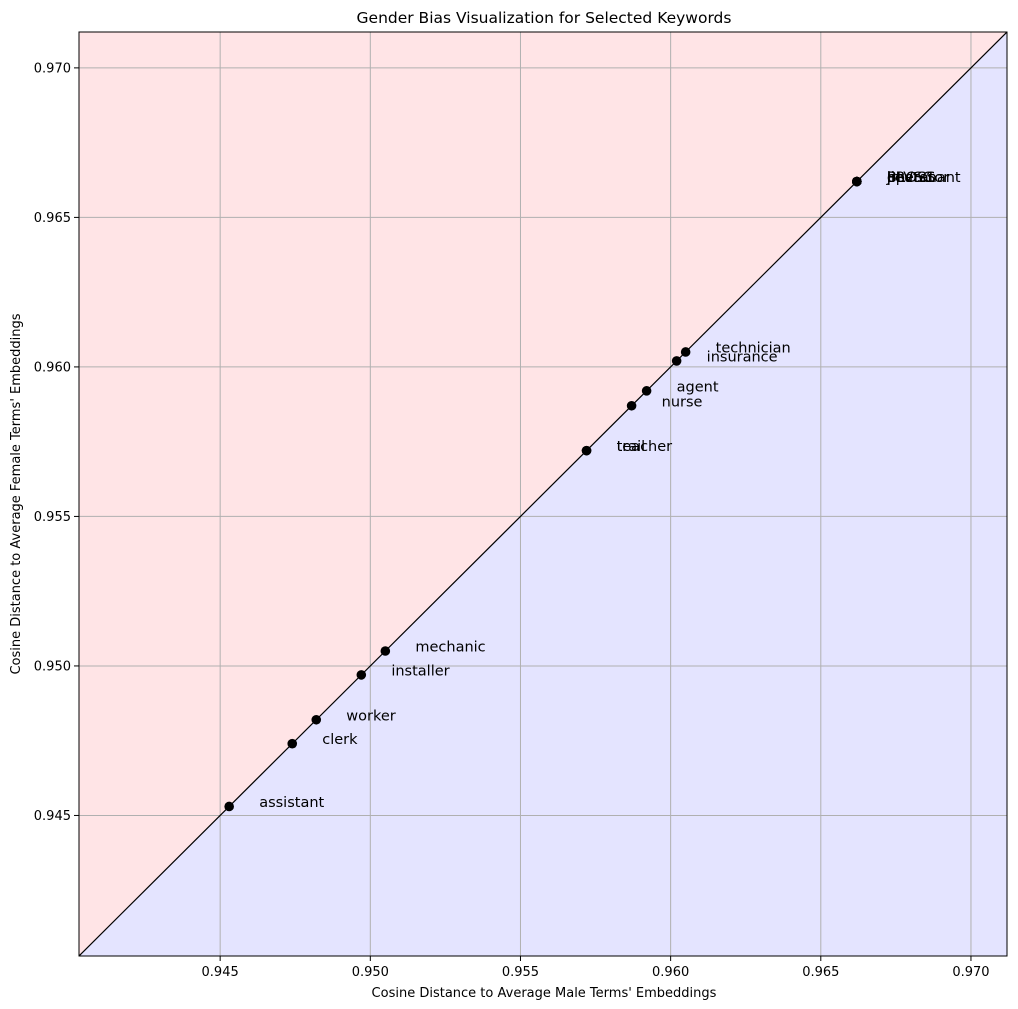  I want to click on point-label: BLVSC, so click(910, 178).